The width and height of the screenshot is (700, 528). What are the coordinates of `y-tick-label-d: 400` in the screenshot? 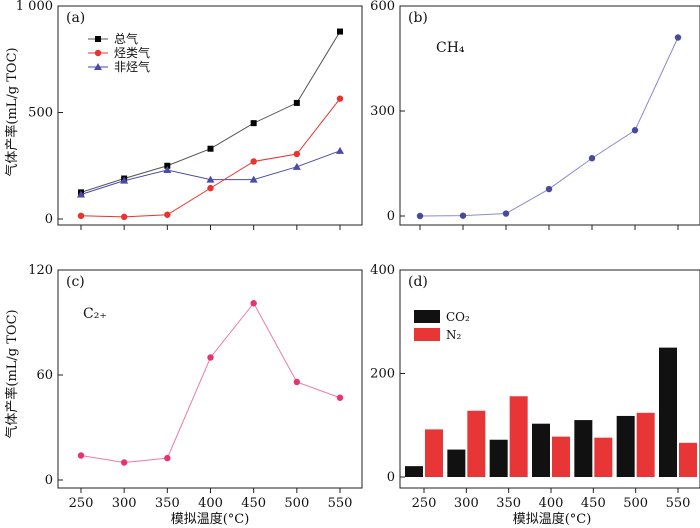 It's located at (382, 270).